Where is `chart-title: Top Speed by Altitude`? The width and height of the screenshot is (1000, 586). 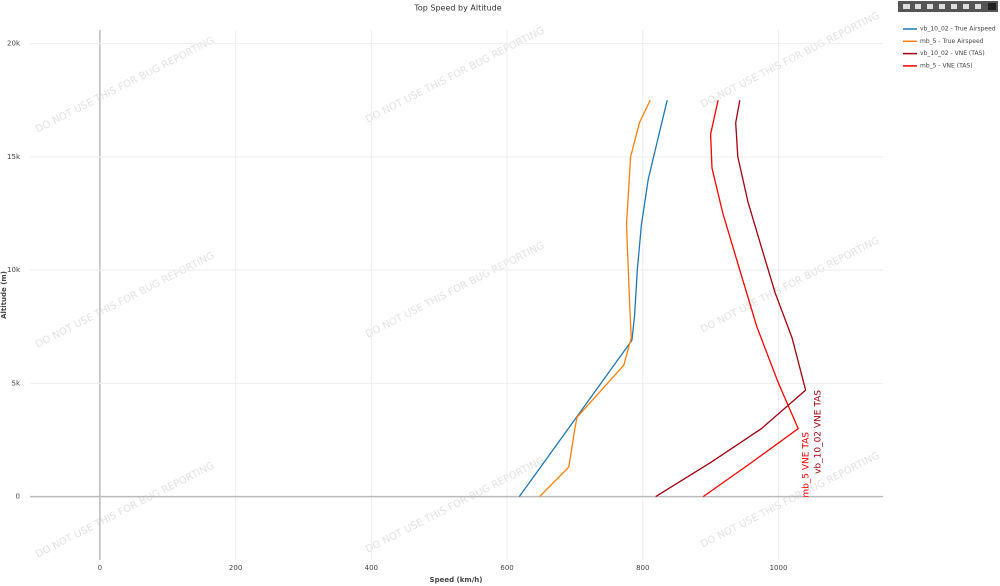 chart-title: Top Speed by Altitude is located at coordinates (457, 8).